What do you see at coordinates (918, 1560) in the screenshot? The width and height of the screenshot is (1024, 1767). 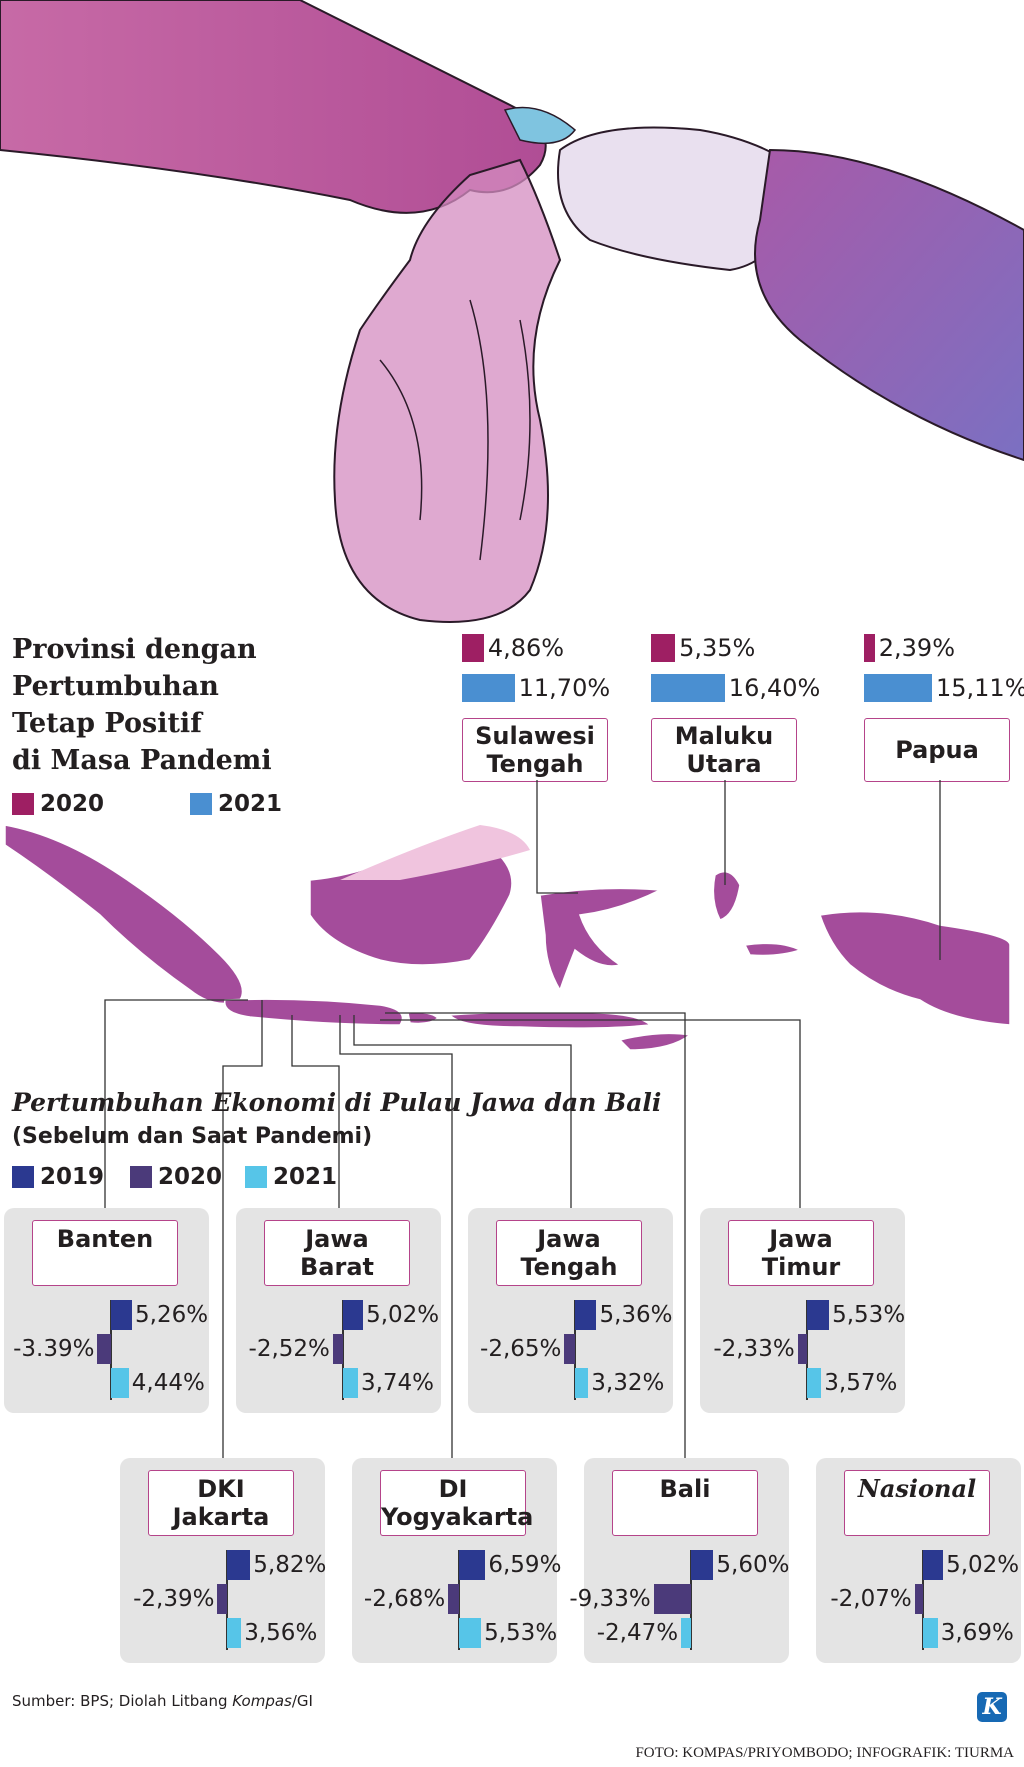 I see `panel-nasional: Nasional 5,02% -2,07% 3,69%` at bounding box center [918, 1560].